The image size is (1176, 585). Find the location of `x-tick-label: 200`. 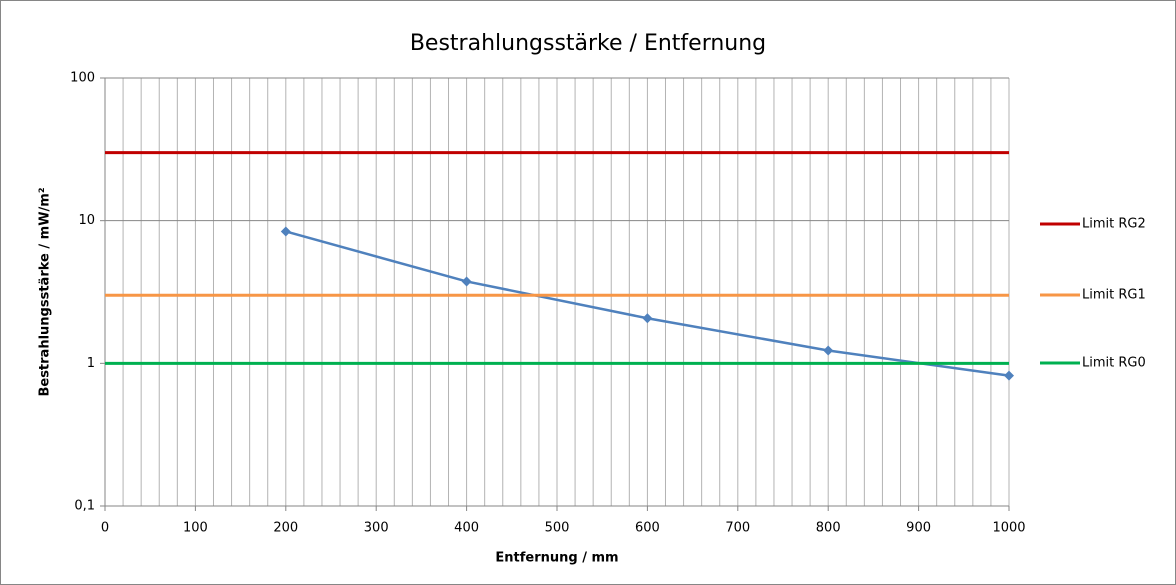

x-tick-label: 200 is located at coordinates (285, 528).